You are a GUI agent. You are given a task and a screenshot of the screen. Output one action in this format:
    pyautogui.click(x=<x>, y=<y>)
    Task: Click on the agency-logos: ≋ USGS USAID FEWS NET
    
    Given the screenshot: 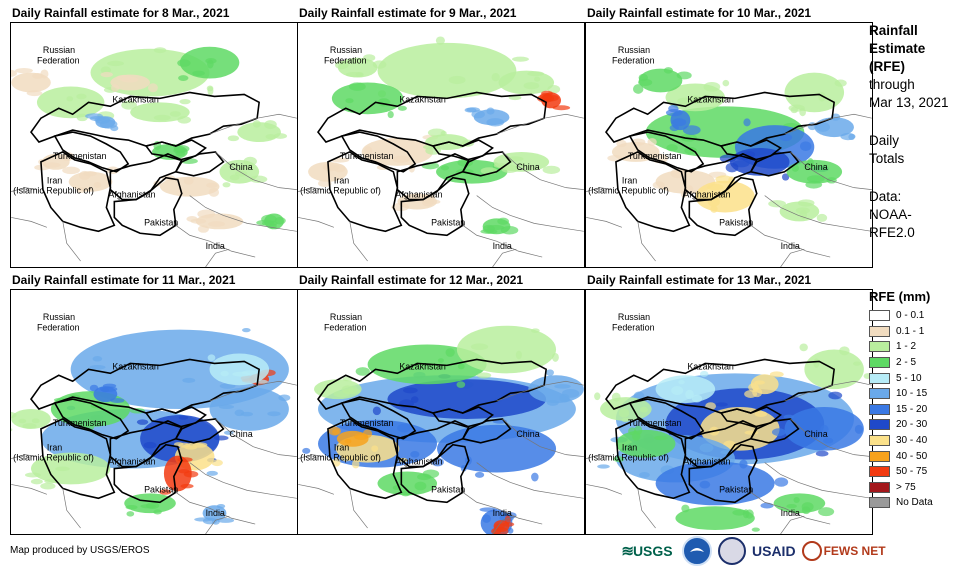 What is the action you would take?
    pyautogui.click(x=752, y=551)
    